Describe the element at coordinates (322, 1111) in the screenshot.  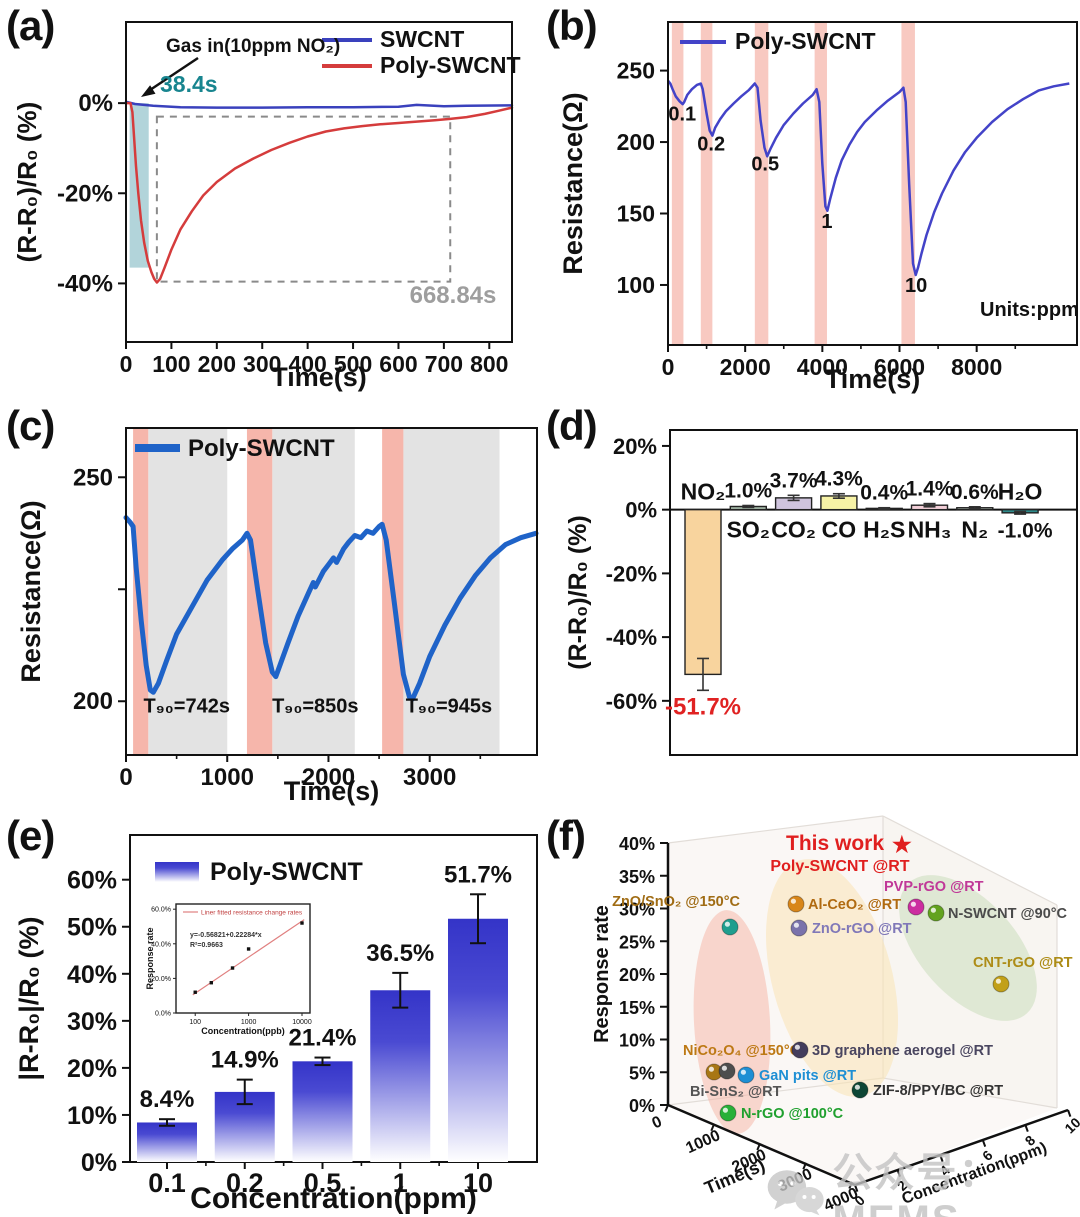
I see `bar-0.5` at that location.